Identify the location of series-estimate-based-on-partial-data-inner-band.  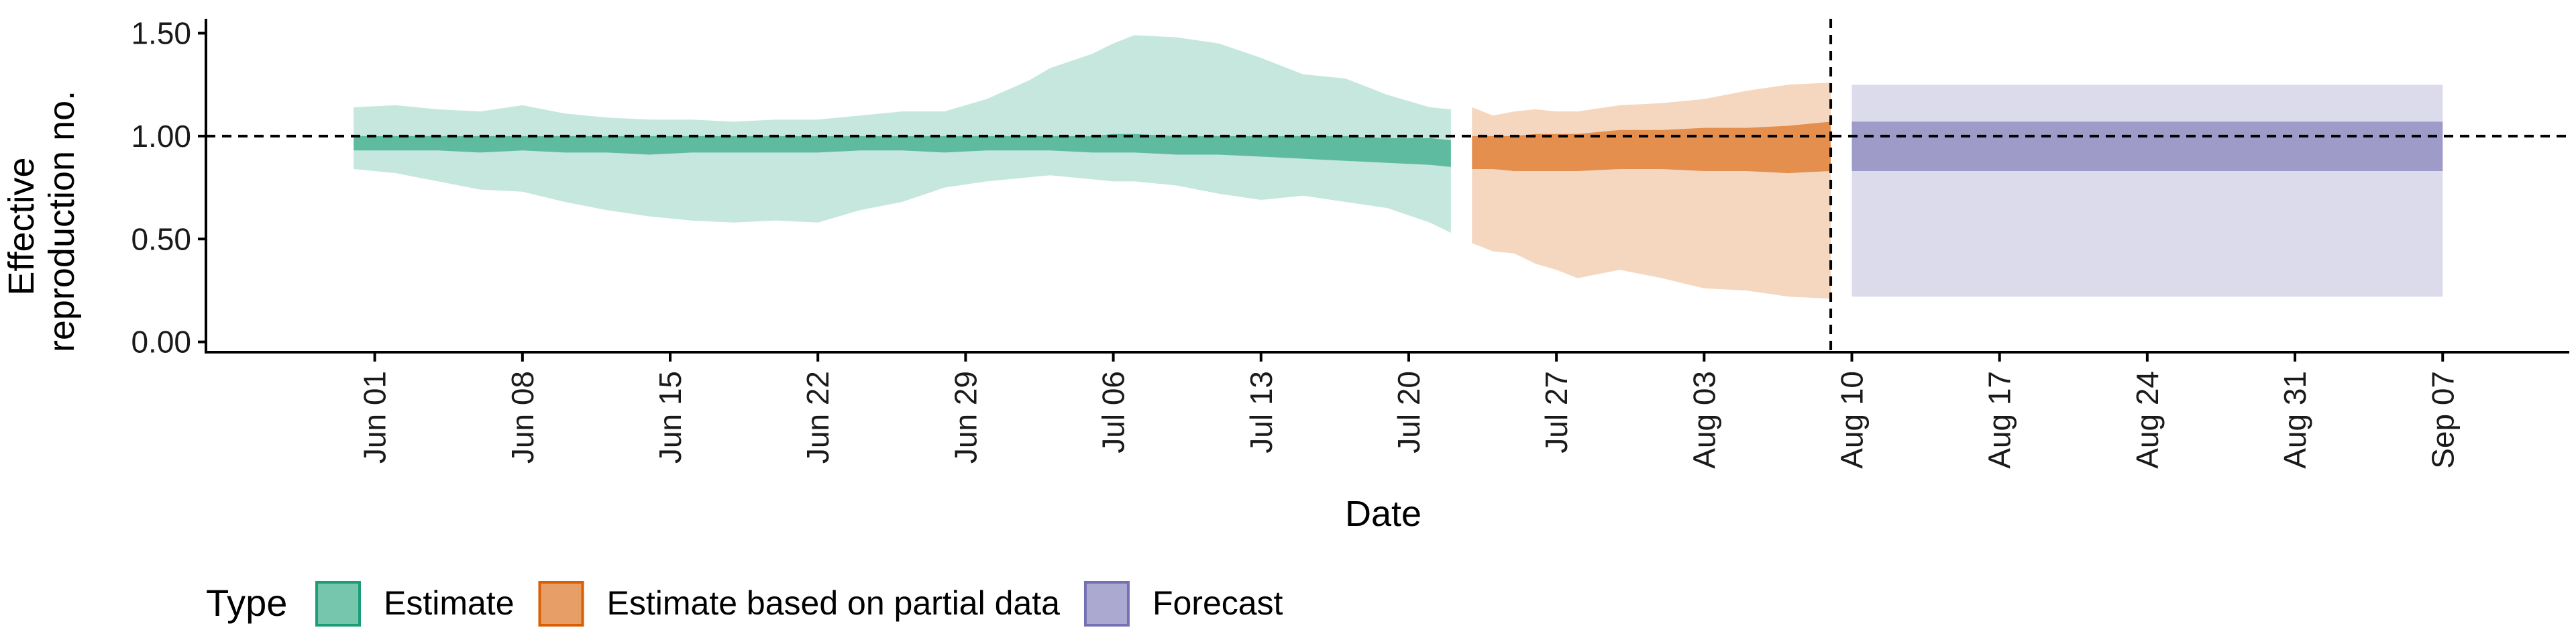
(1651, 147).